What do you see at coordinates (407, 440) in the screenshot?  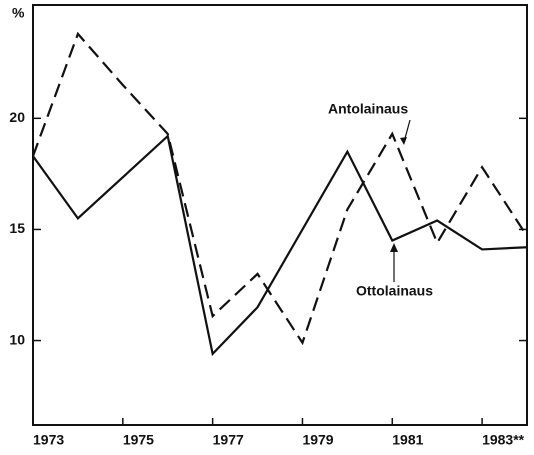 I see `x-tick-label: 1981` at bounding box center [407, 440].